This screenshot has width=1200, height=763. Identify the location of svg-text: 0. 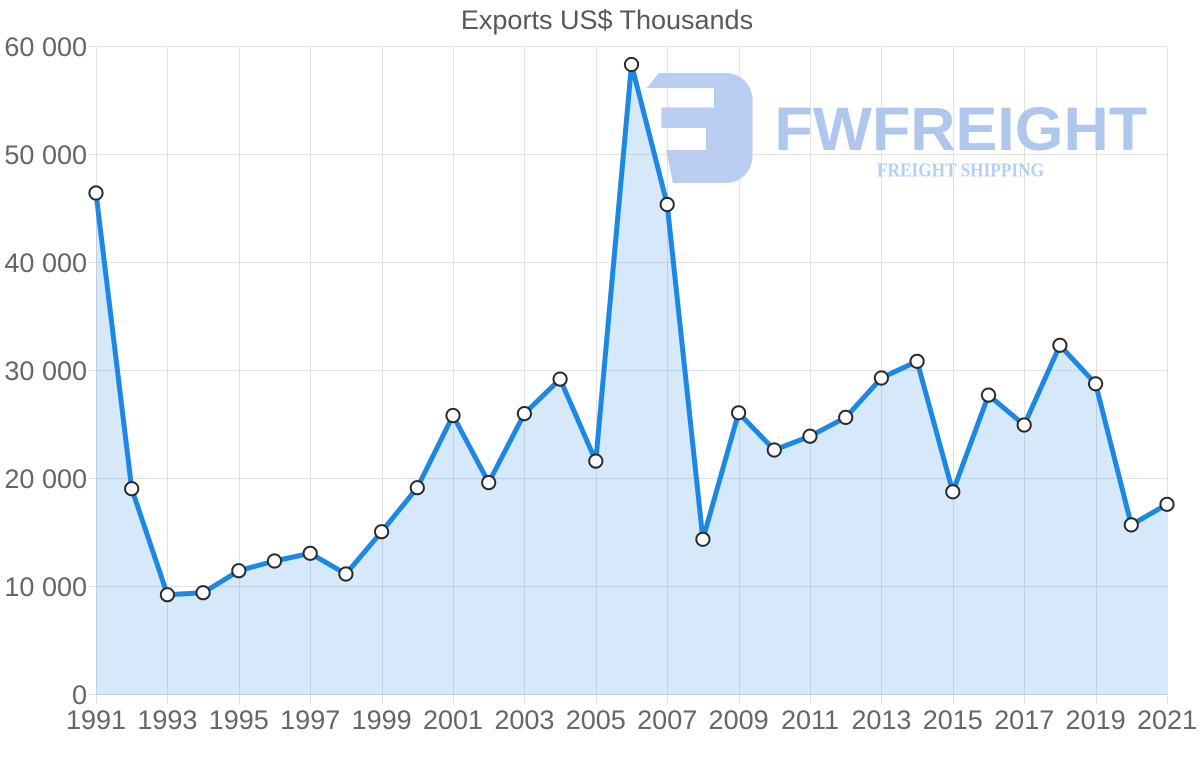
(79, 695).